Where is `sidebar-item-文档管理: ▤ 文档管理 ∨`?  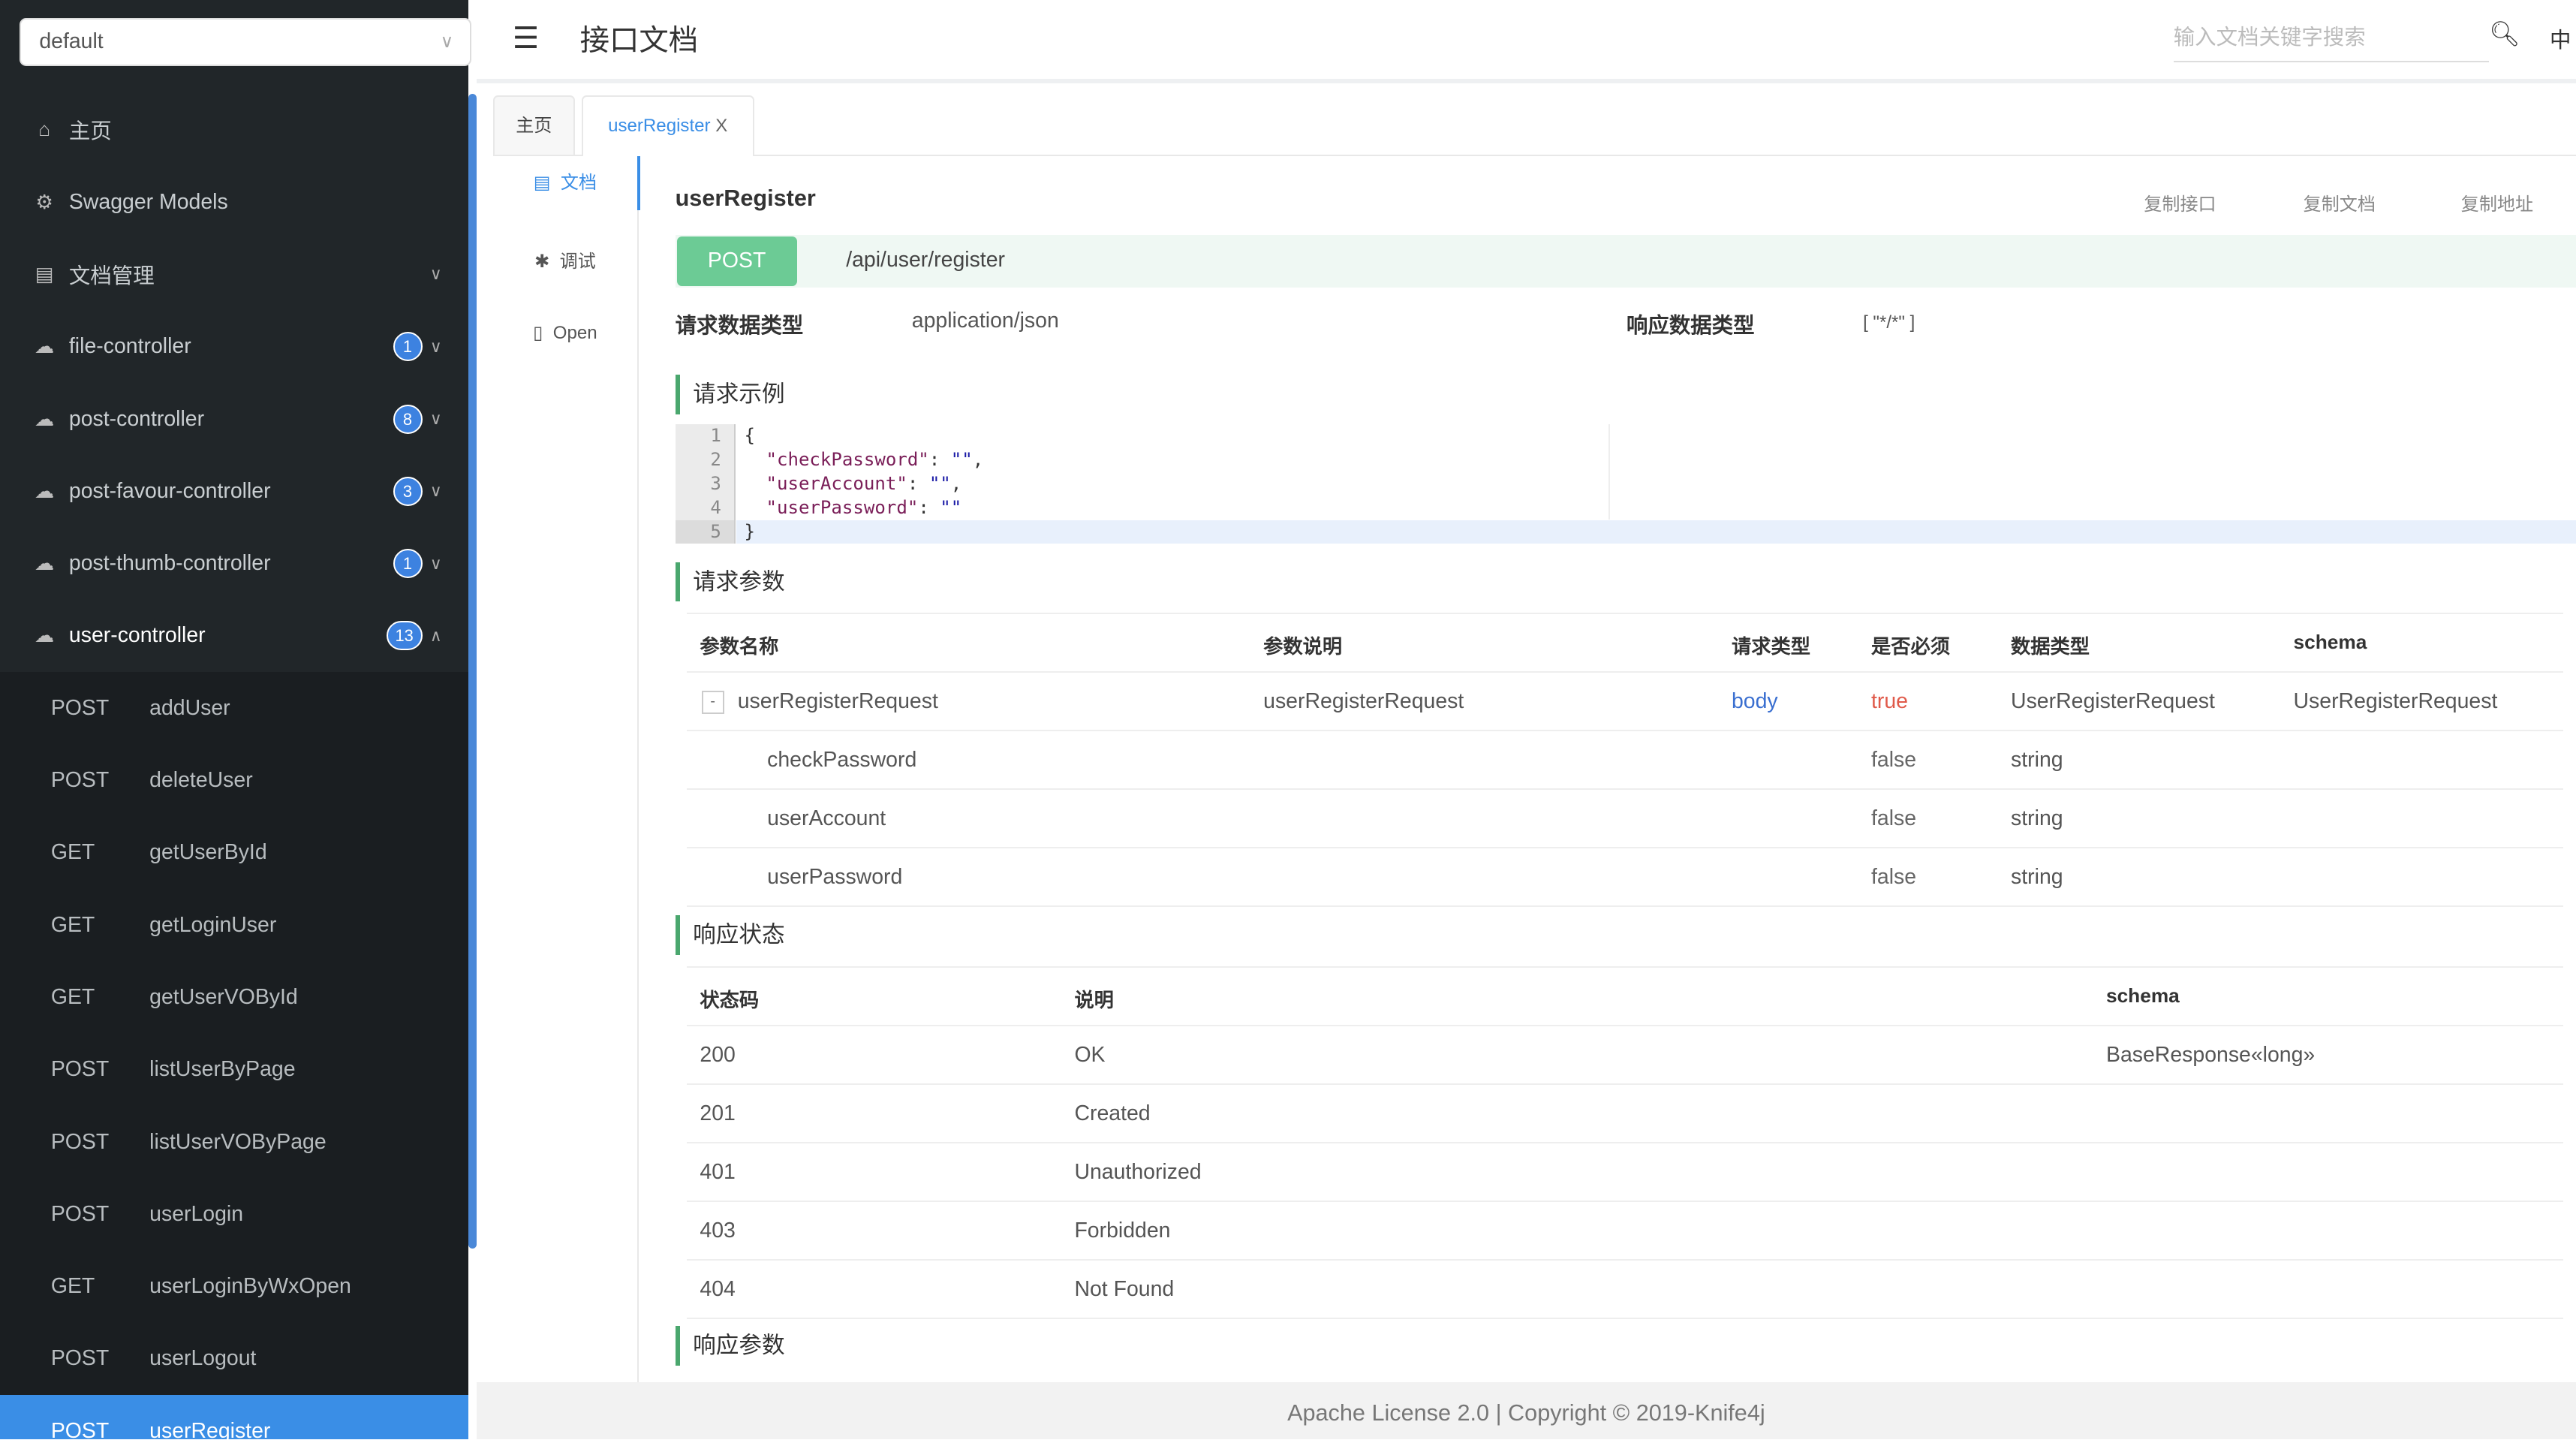 sidebar-item-文档管理: ▤ 文档管理 ∨ is located at coordinates (234, 274).